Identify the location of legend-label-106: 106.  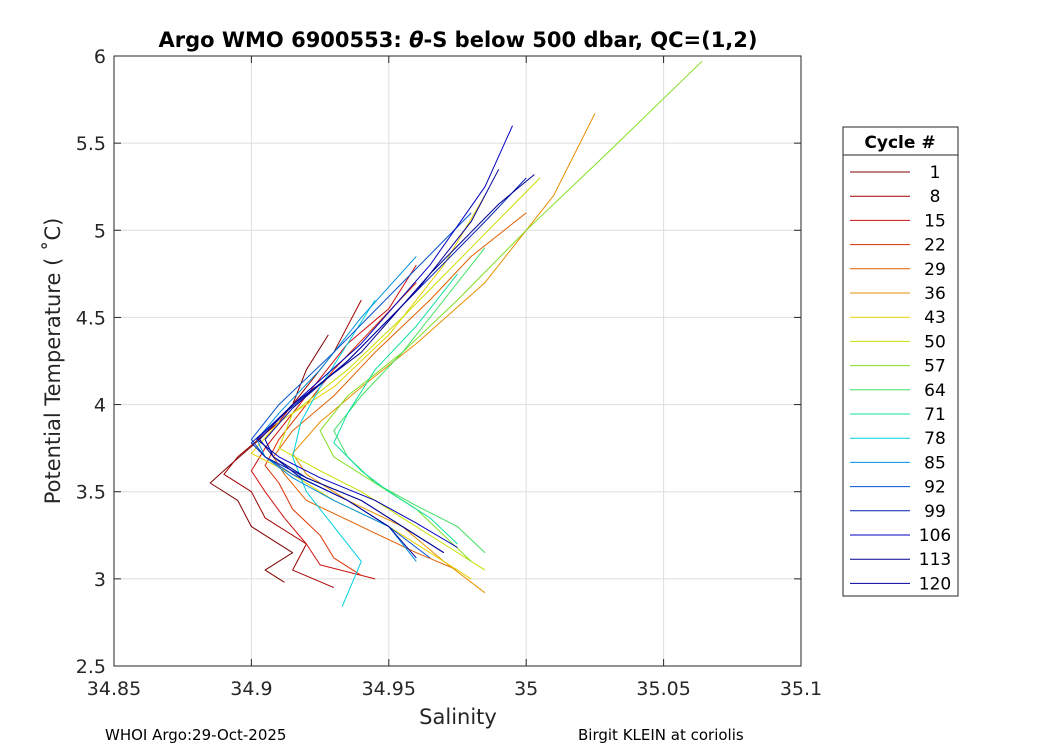
(935, 536).